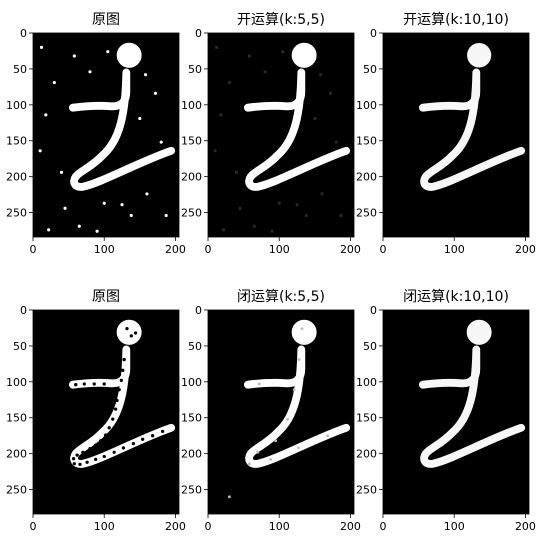 The image size is (541, 539). Describe the element at coordinates (281, 20) in the screenshot. I see `panel-title: 开运算(k:5,5)` at that location.